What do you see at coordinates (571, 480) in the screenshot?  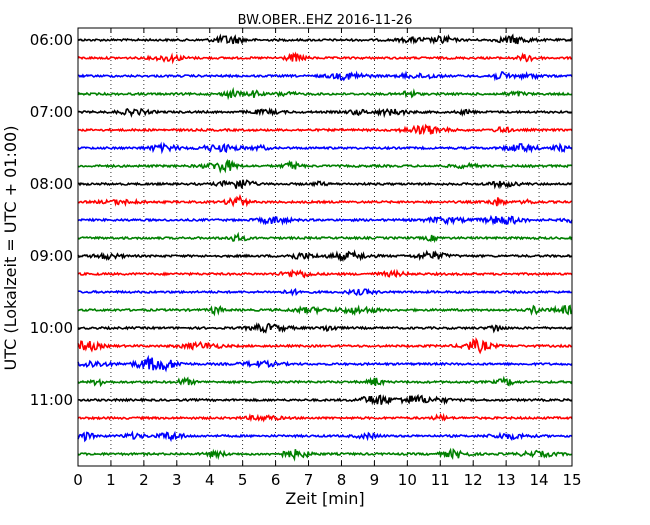 I see `x-tick-label: 15` at bounding box center [571, 480].